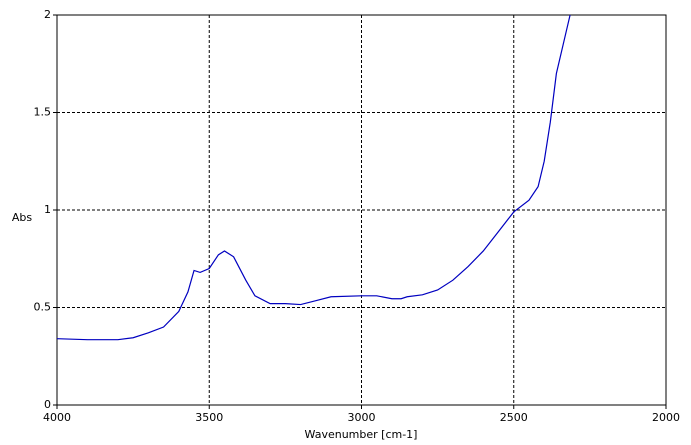 This screenshot has width=691, height=445. What do you see at coordinates (43, 307) in the screenshot?
I see `y-tick-label: 0.5` at bounding box center [43, 307].